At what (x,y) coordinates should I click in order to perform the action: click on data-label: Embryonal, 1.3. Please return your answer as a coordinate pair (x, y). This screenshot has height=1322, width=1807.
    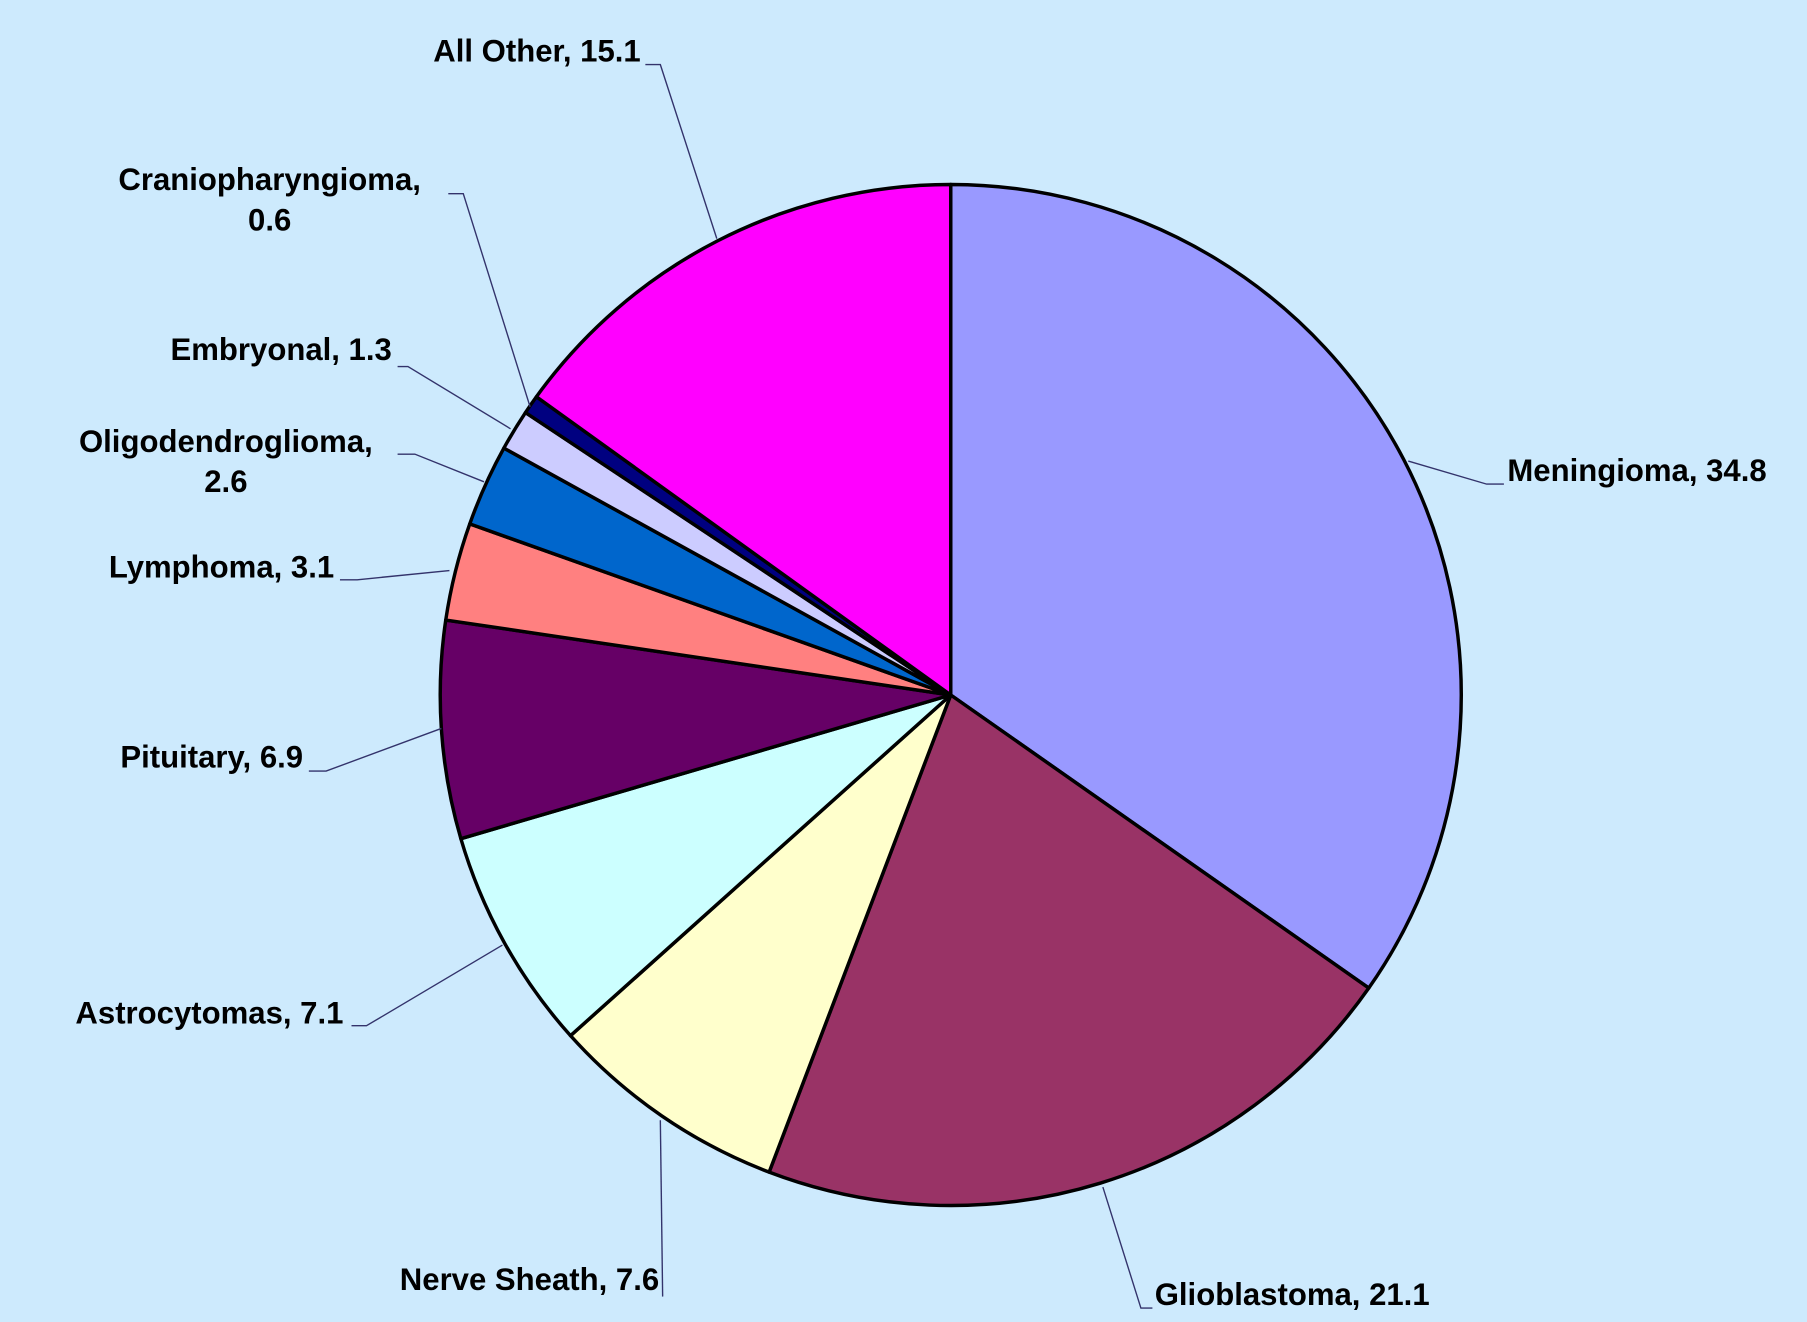
    Looking at the image, I should click on (281, 349).